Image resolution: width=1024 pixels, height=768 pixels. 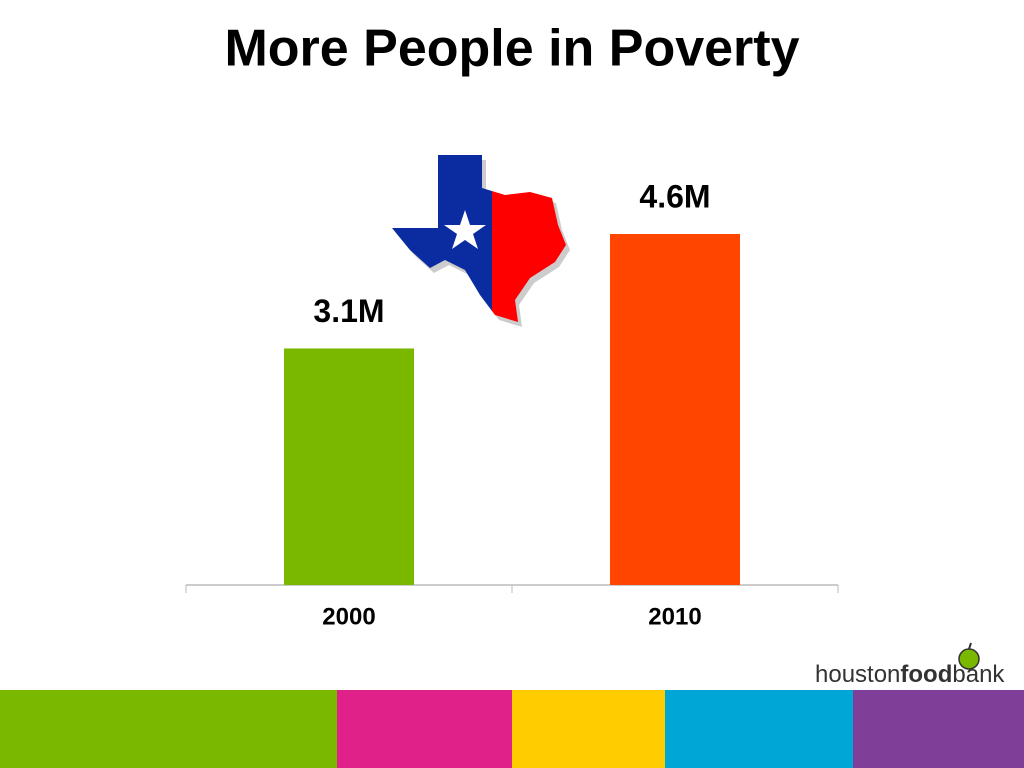 What do you see at coordinates (512, 729) in the screenshot?
I see `color-stripes` at bounding box center [512, 729].